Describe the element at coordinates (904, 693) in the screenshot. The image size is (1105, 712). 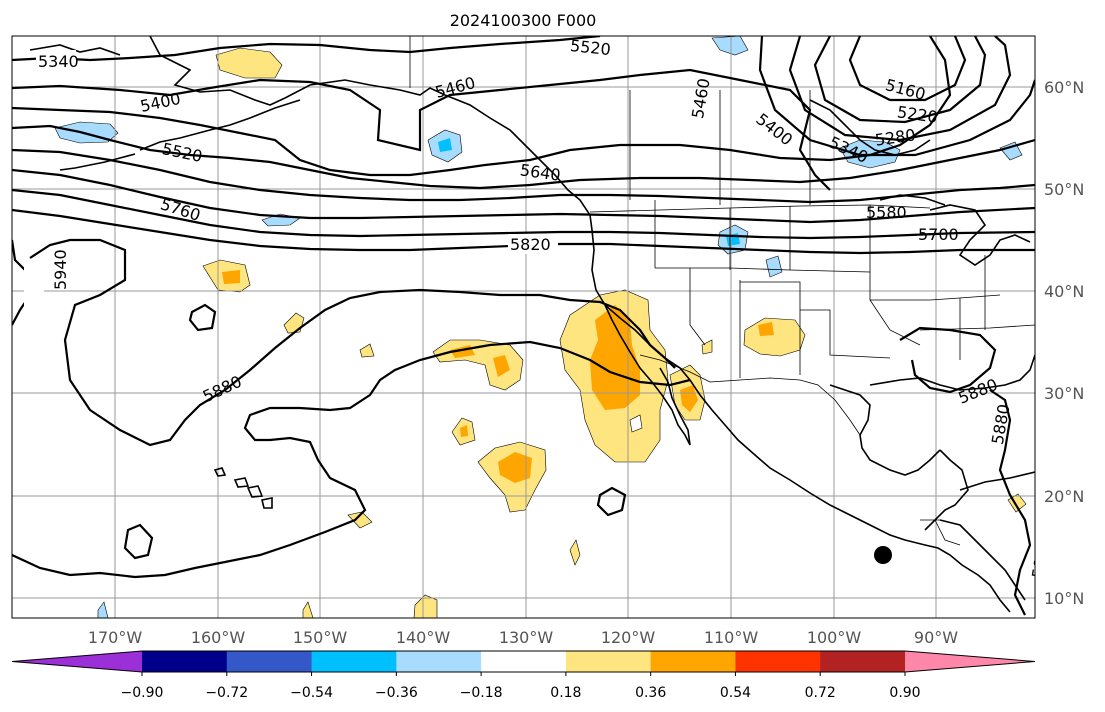
I see `colorbar-tick-label: 0.90` at that location.